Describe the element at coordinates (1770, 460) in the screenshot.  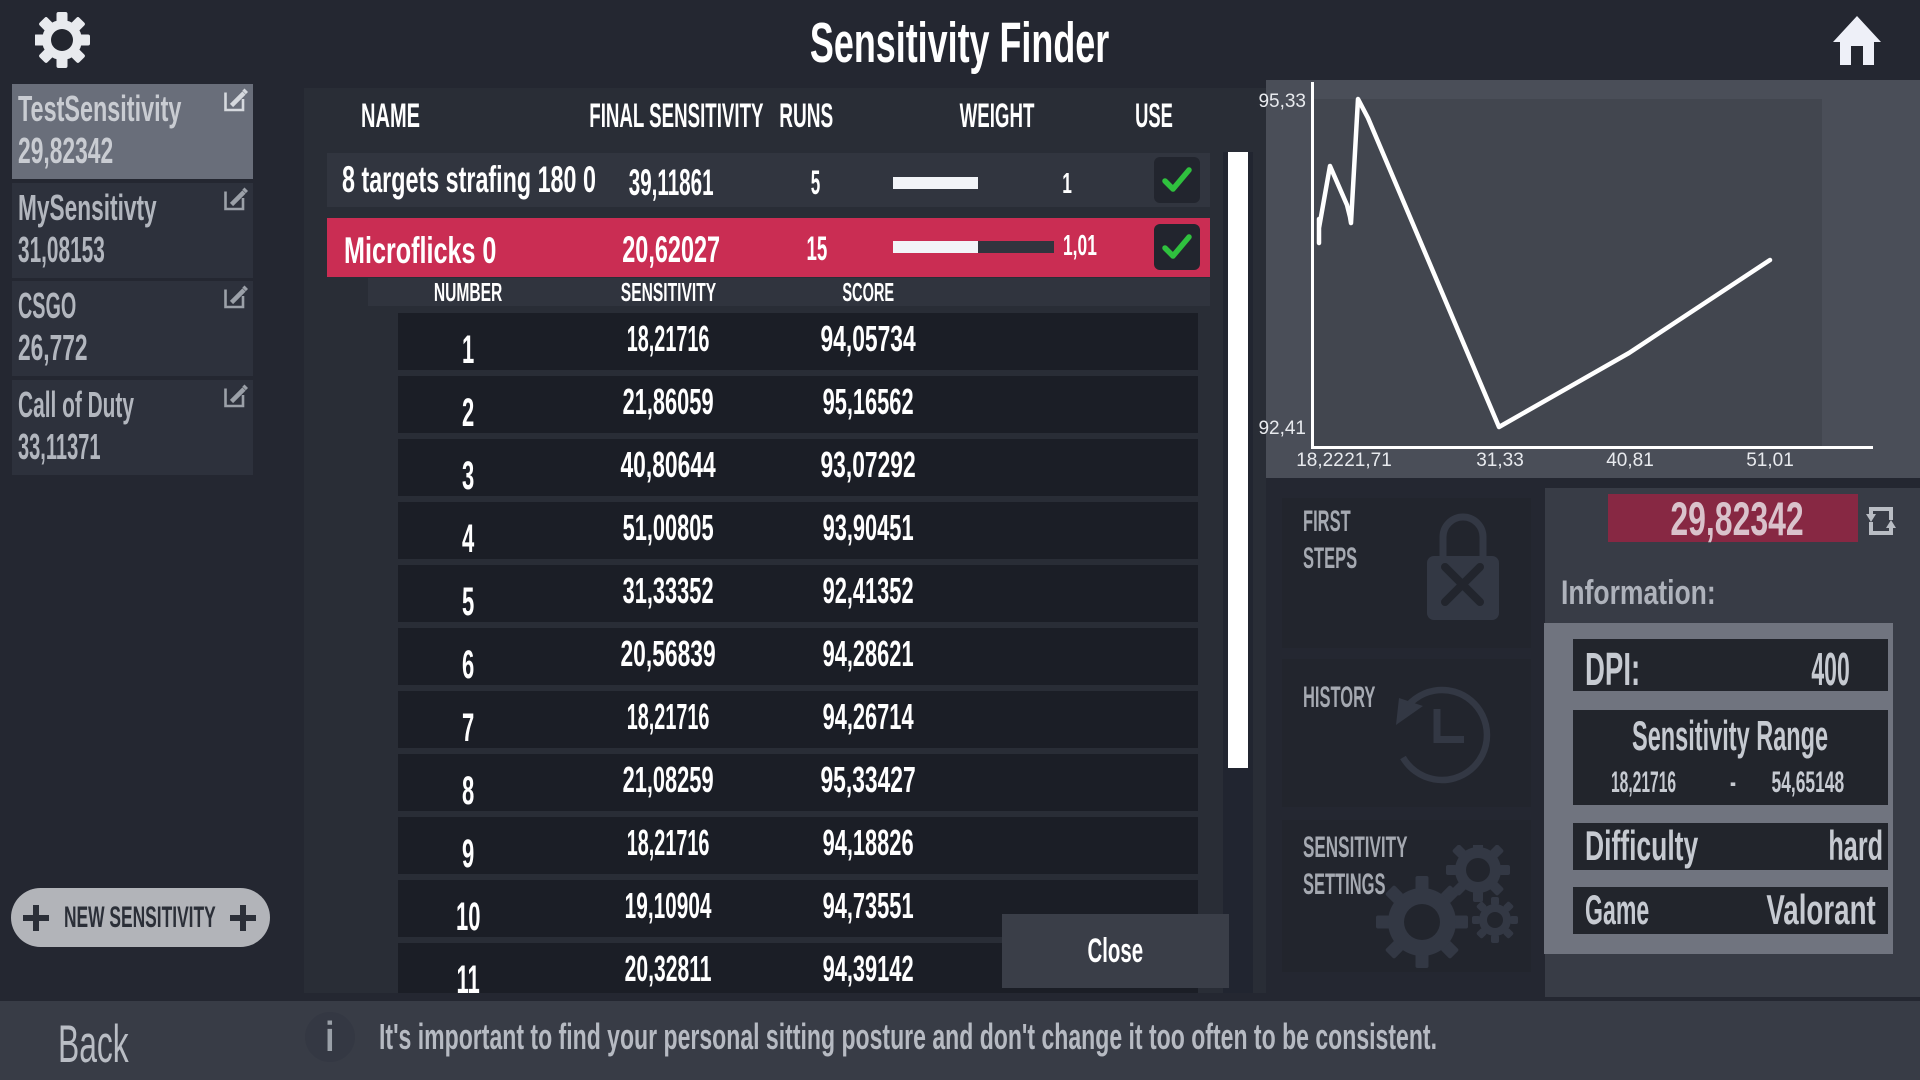
I see `svg-text: 51,01` at that location.